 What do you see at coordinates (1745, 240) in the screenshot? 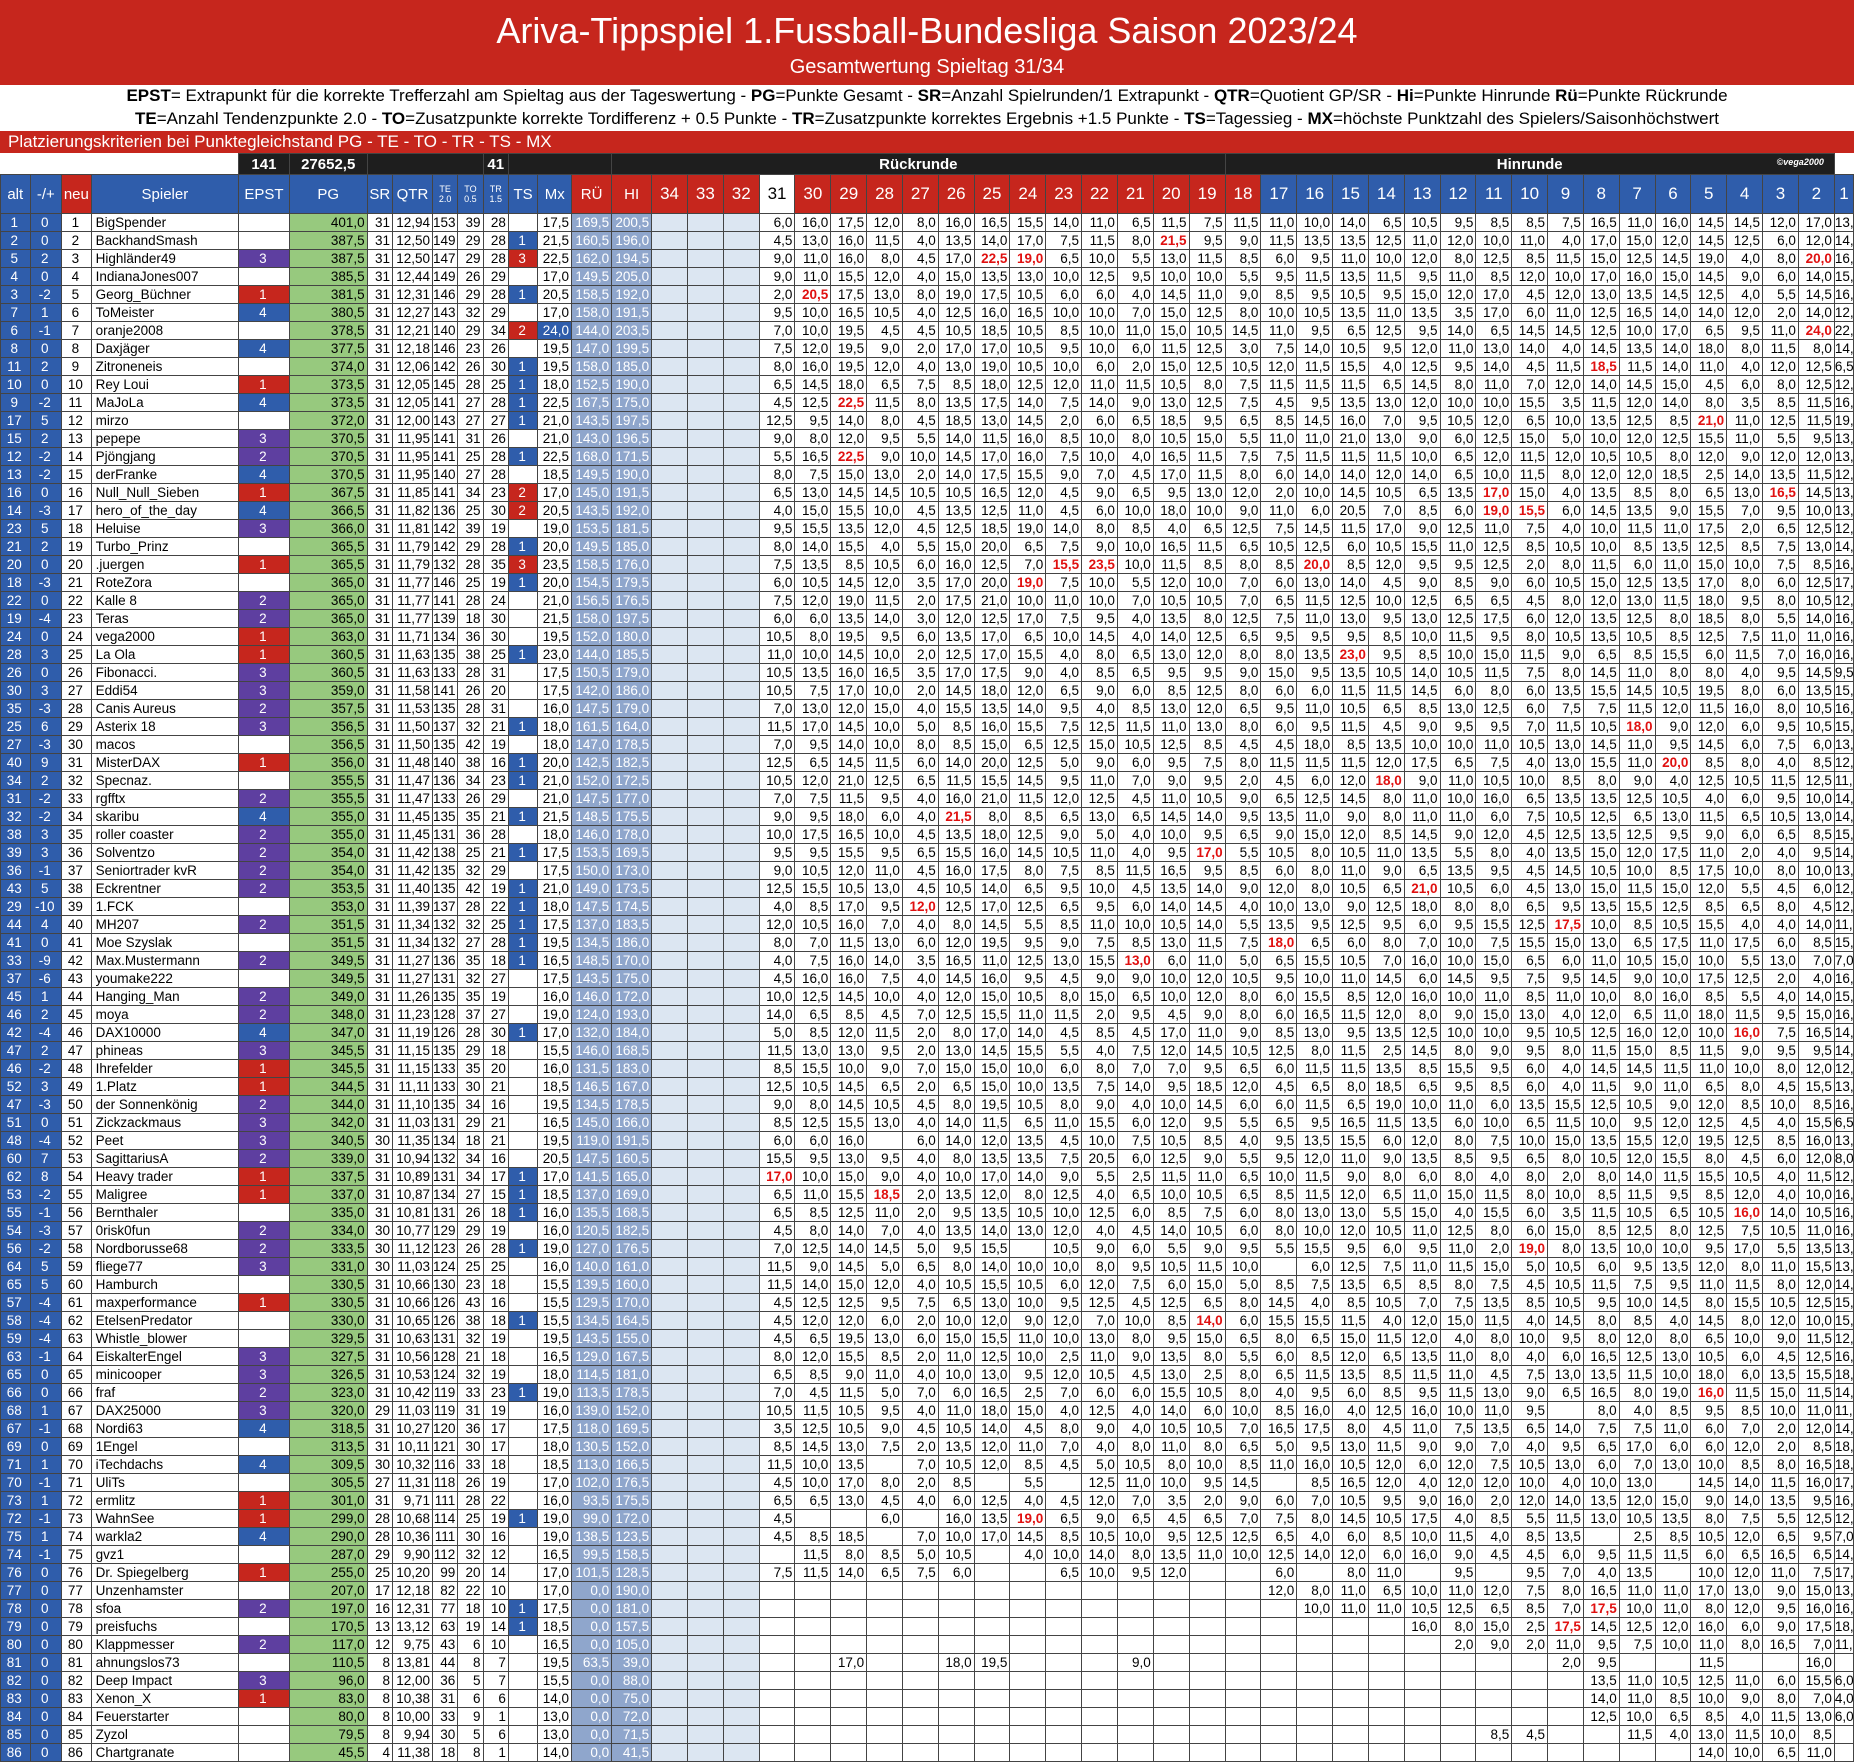
I see `cell-round-4: 12,5` at bounding box center [1745, 240].